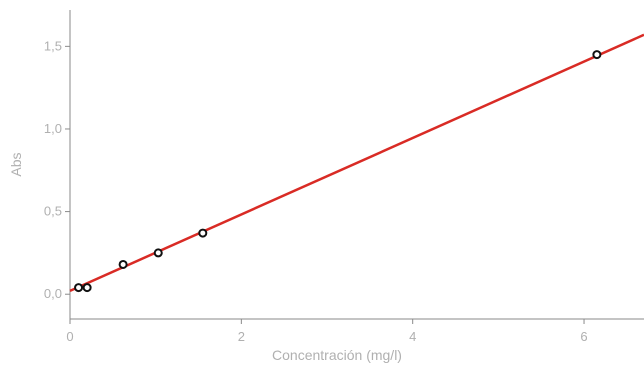 Image resolution: width=644 pixels, height=367 pixels. I want to click on x-ticks: 0 2 4 6, so click(327, 331).